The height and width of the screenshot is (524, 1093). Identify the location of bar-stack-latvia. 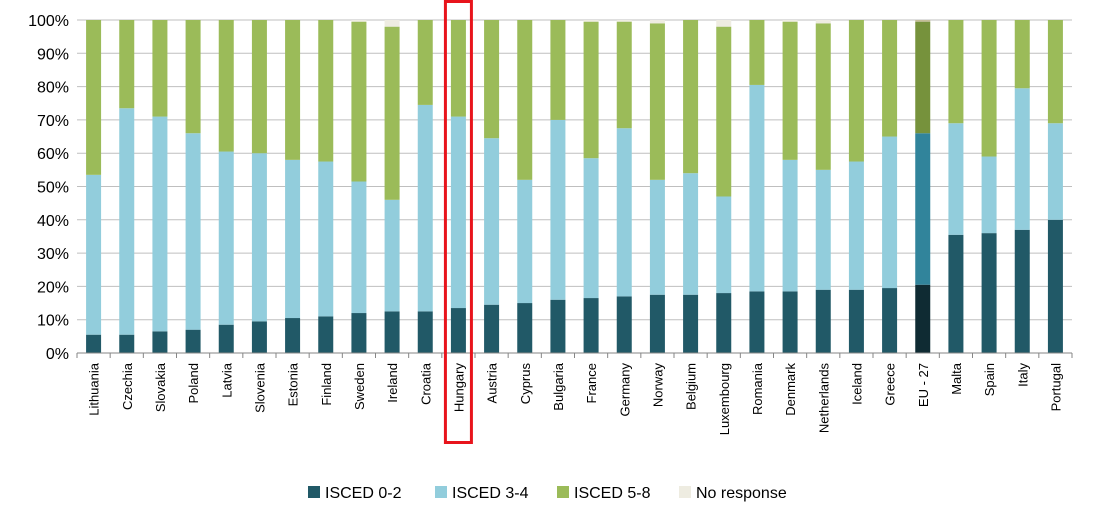
(226, 186).